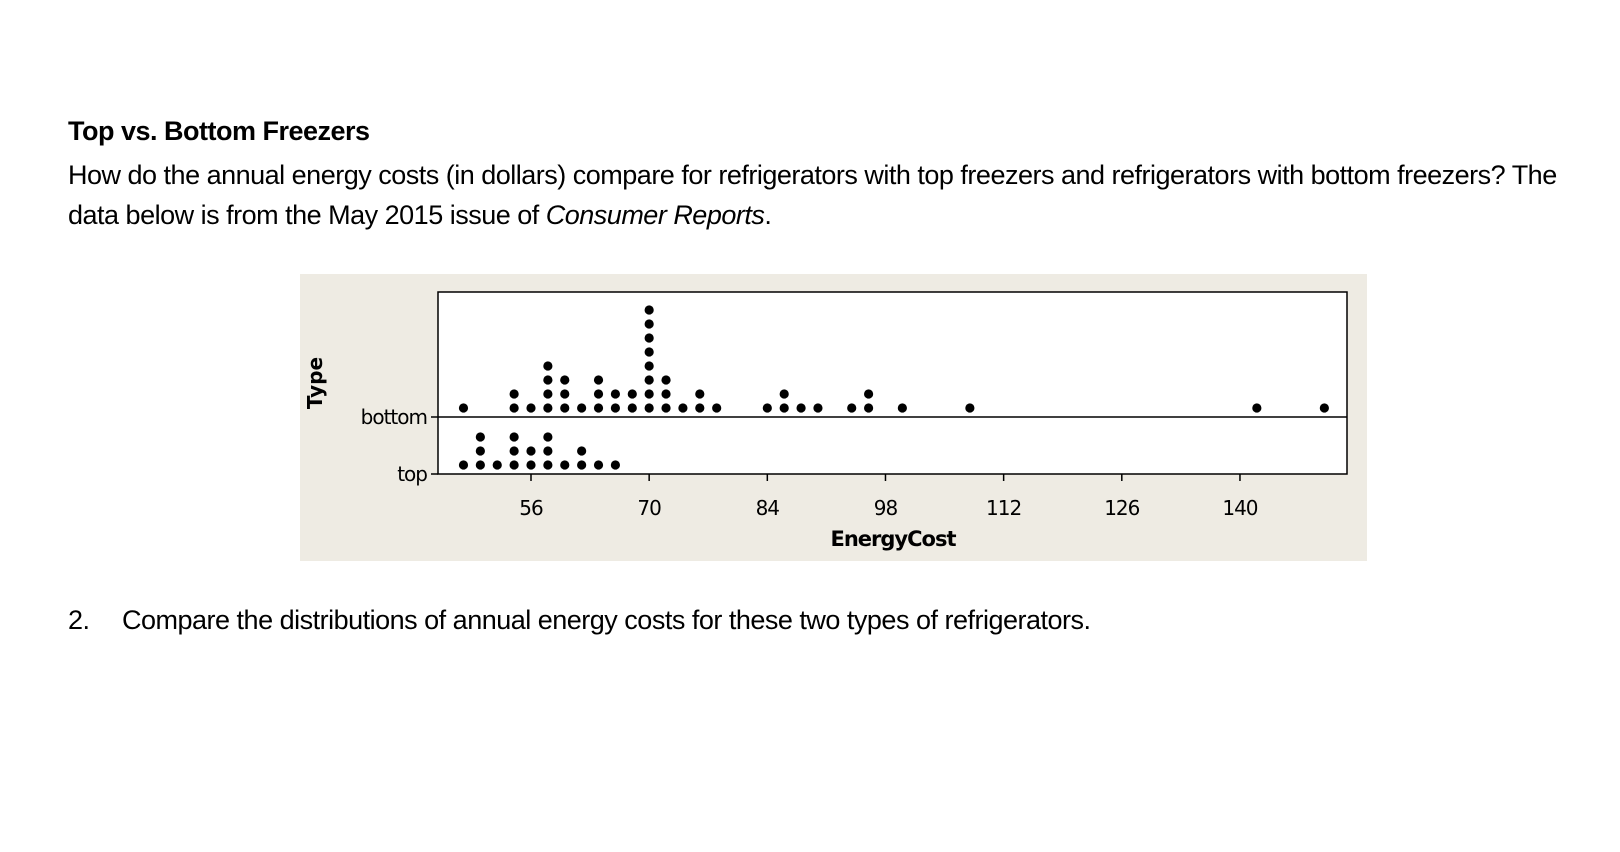  What do you see at coordinates (1121, 508) in the screenshot?
I see `x-tick-label: 126` at bounding box center [1121, 508].